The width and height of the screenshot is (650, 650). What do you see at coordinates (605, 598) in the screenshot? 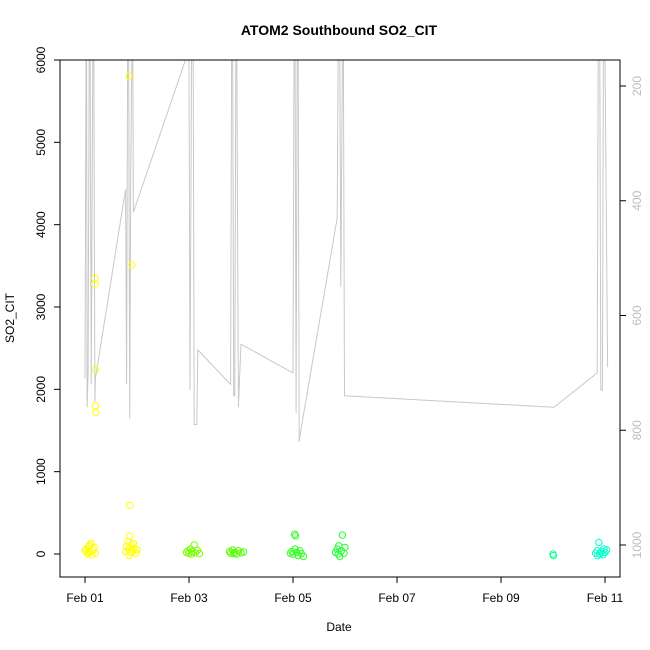
I see `x-tick-label-5: Feb 11` at bounding box center [605, 598].